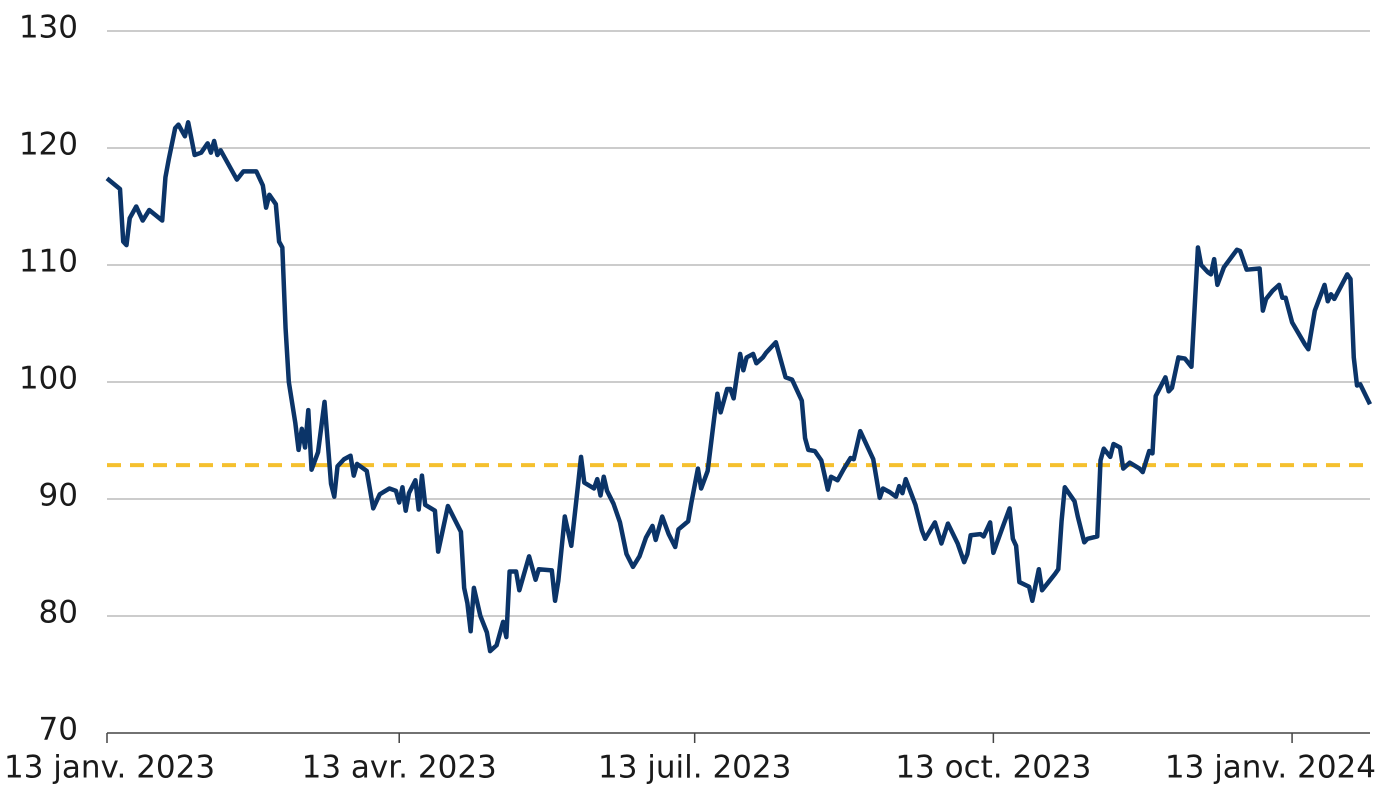 The image size is (1380, 800). I want to click on y-tick-label: 90, so click(58, 496).